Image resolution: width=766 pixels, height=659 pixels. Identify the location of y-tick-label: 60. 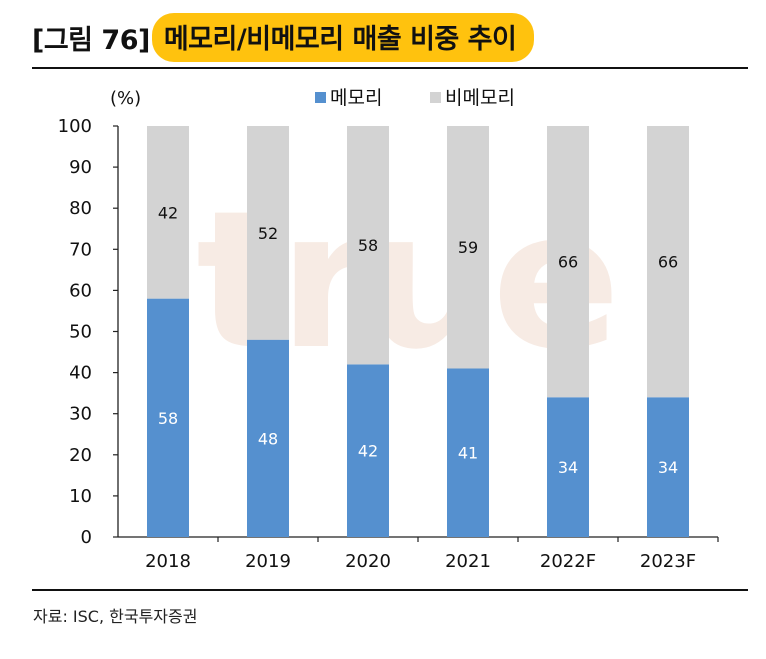
(80, 290).